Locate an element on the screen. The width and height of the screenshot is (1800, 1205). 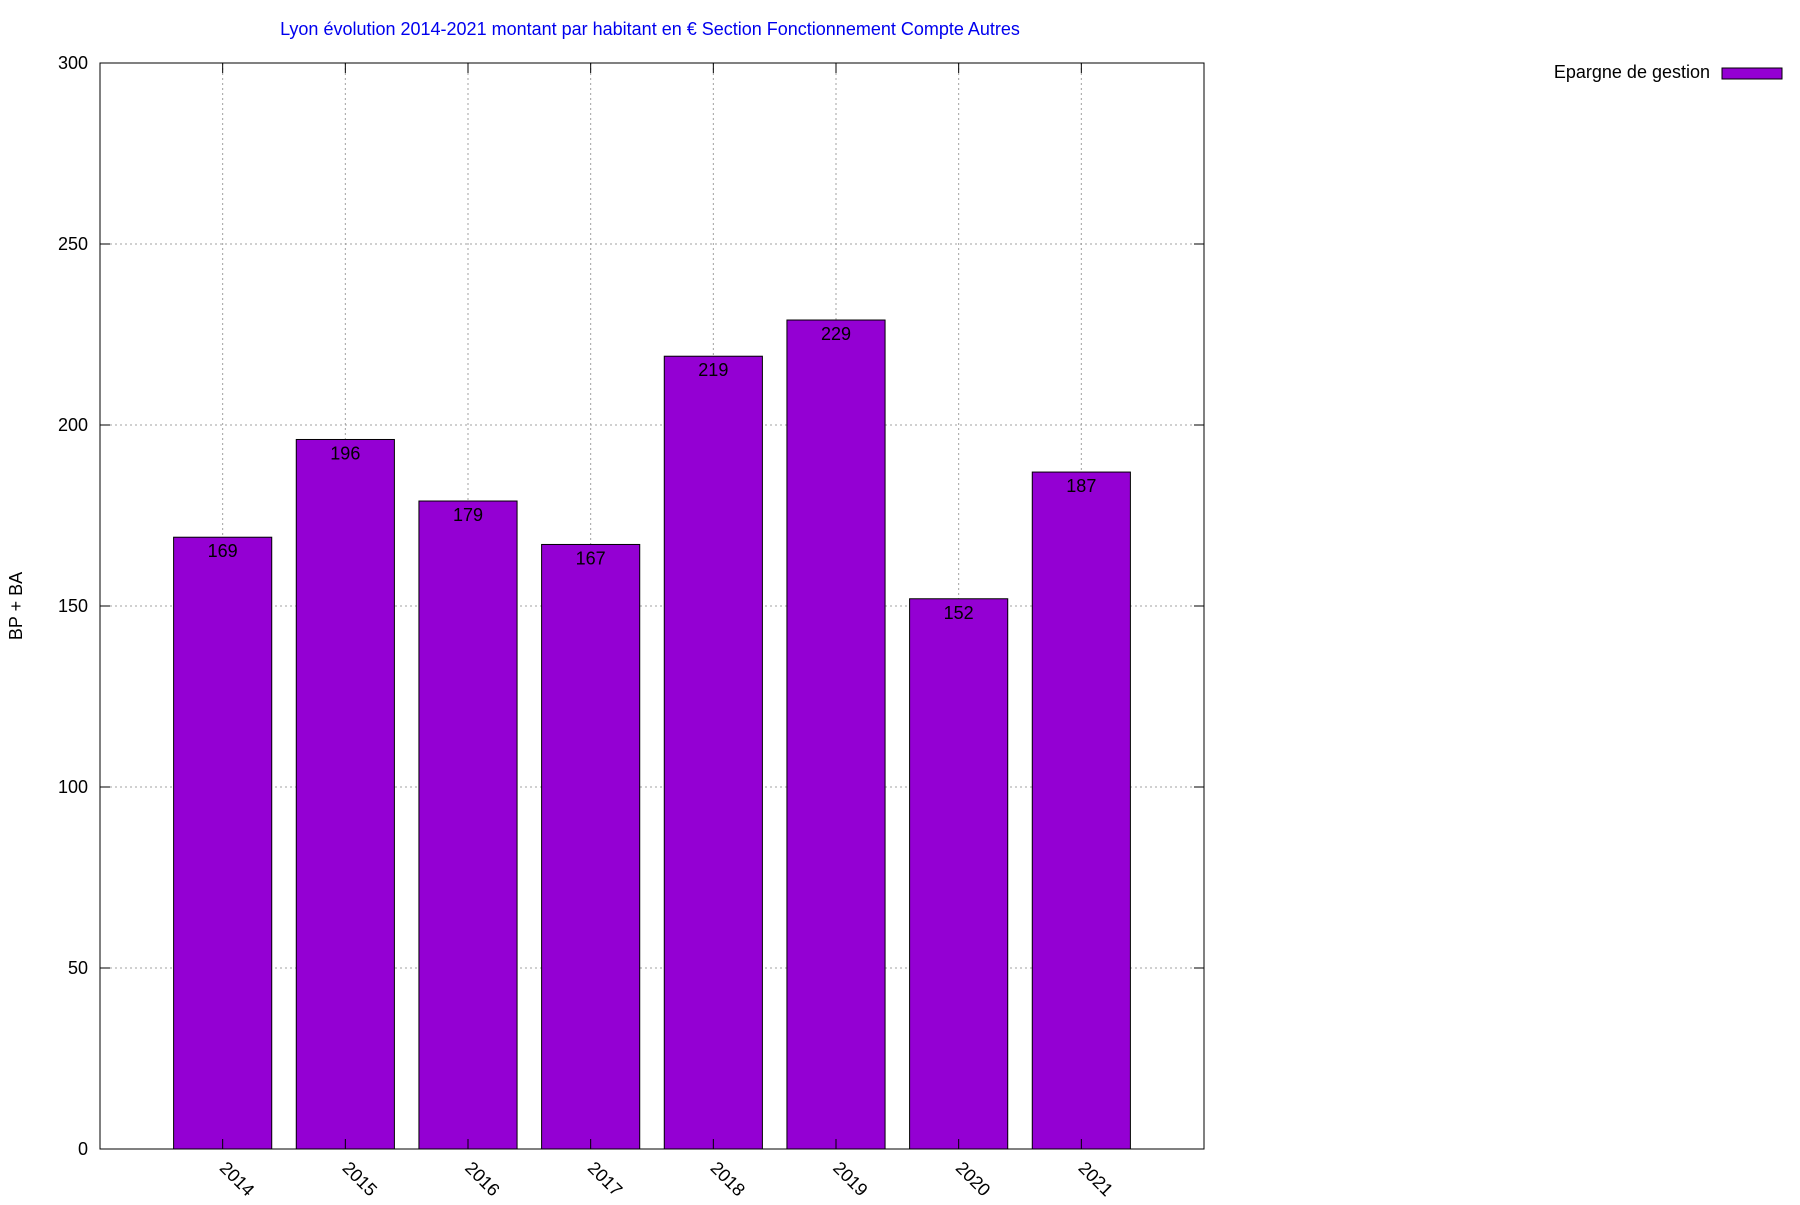
x-tick-label: 2021 is located at coordinates (1096, 1179).